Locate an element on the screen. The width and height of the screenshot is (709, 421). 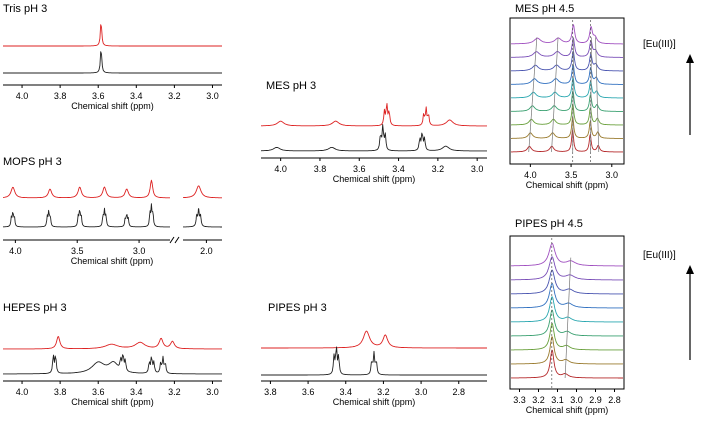
pipes45-tick-label: 3.0 is located at coordinates (576, 400).